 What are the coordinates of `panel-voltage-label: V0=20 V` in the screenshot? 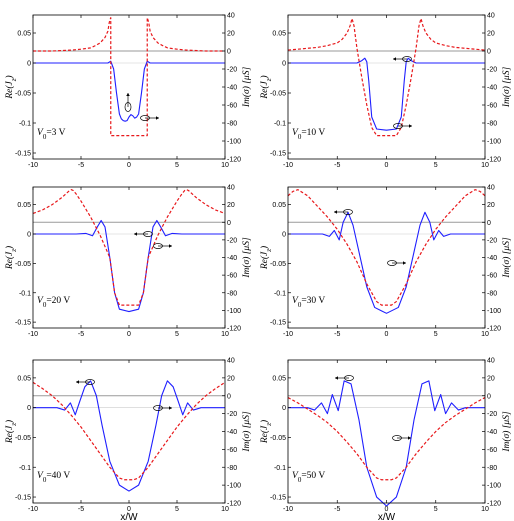 It's located at (53, 302).